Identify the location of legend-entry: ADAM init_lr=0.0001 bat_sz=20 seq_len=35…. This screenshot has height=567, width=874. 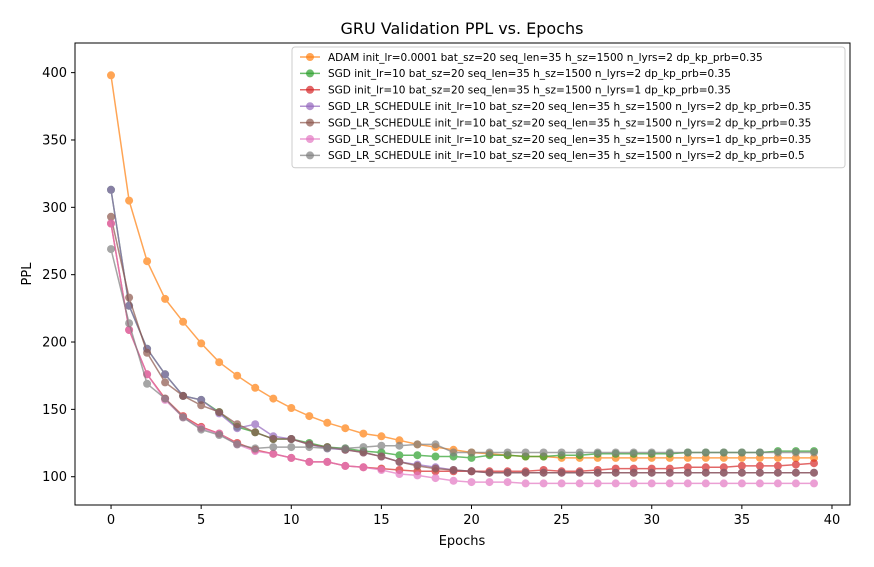
(531, 58).